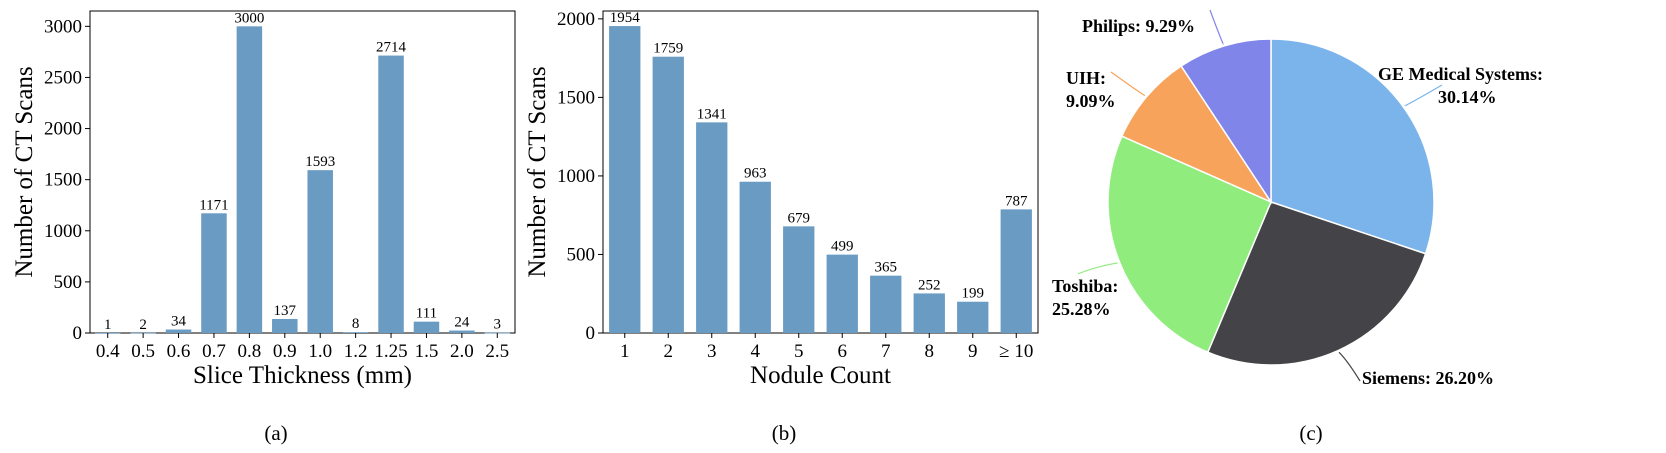 This screenshot has width=1666, height=453. Describe the element at coordinates (973, 351) in the screenshot. I see `x-tick-label: 9` at that location.